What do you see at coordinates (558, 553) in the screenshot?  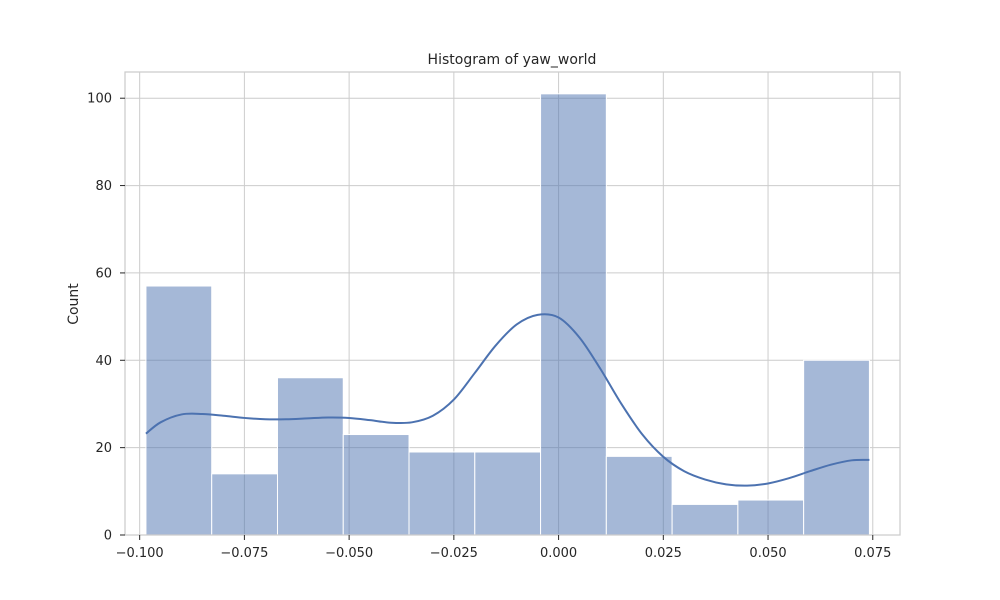 I see `x-tick-label-4: 0.000` at bounding box center [558, 553].